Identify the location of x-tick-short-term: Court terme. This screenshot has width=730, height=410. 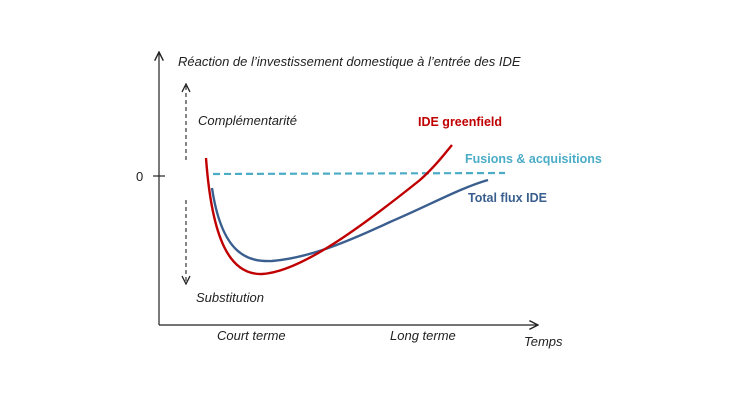
(251, 335).